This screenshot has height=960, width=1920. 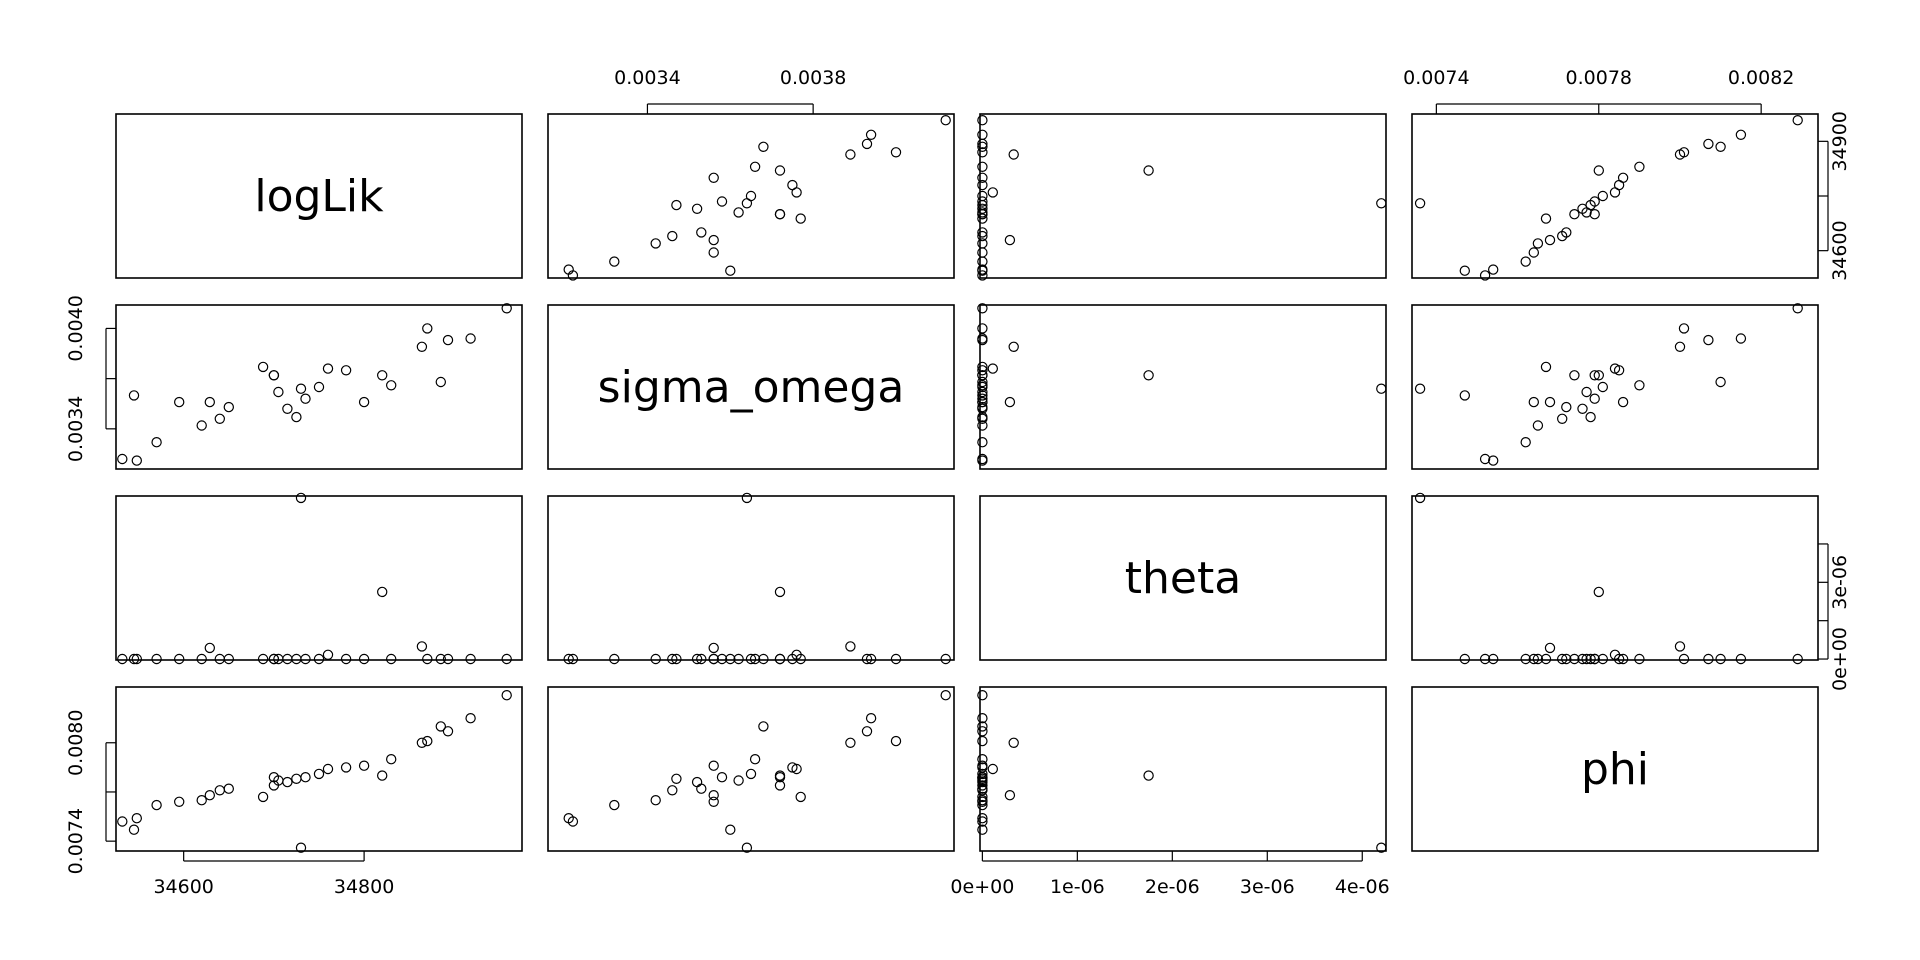 I want to click on panel-frame-theta-vs-theta, so click(x=1183, y=578).